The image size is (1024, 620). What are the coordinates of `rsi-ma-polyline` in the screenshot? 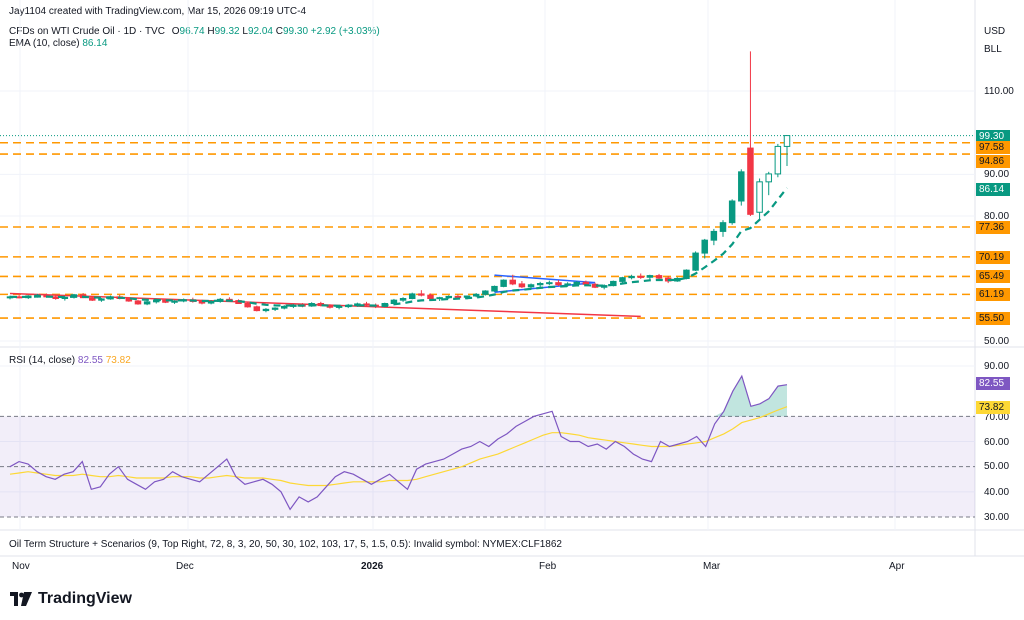 It's located at (398, 446).